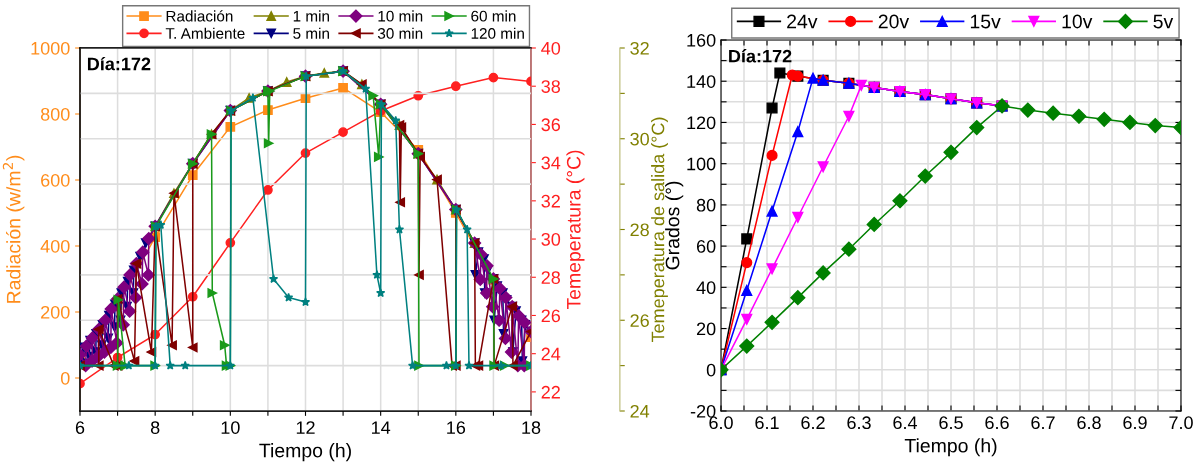 The width and height of the screenshot is (1195, 469). I want to click on x-tick-label: 6.5, so click(951, 423).